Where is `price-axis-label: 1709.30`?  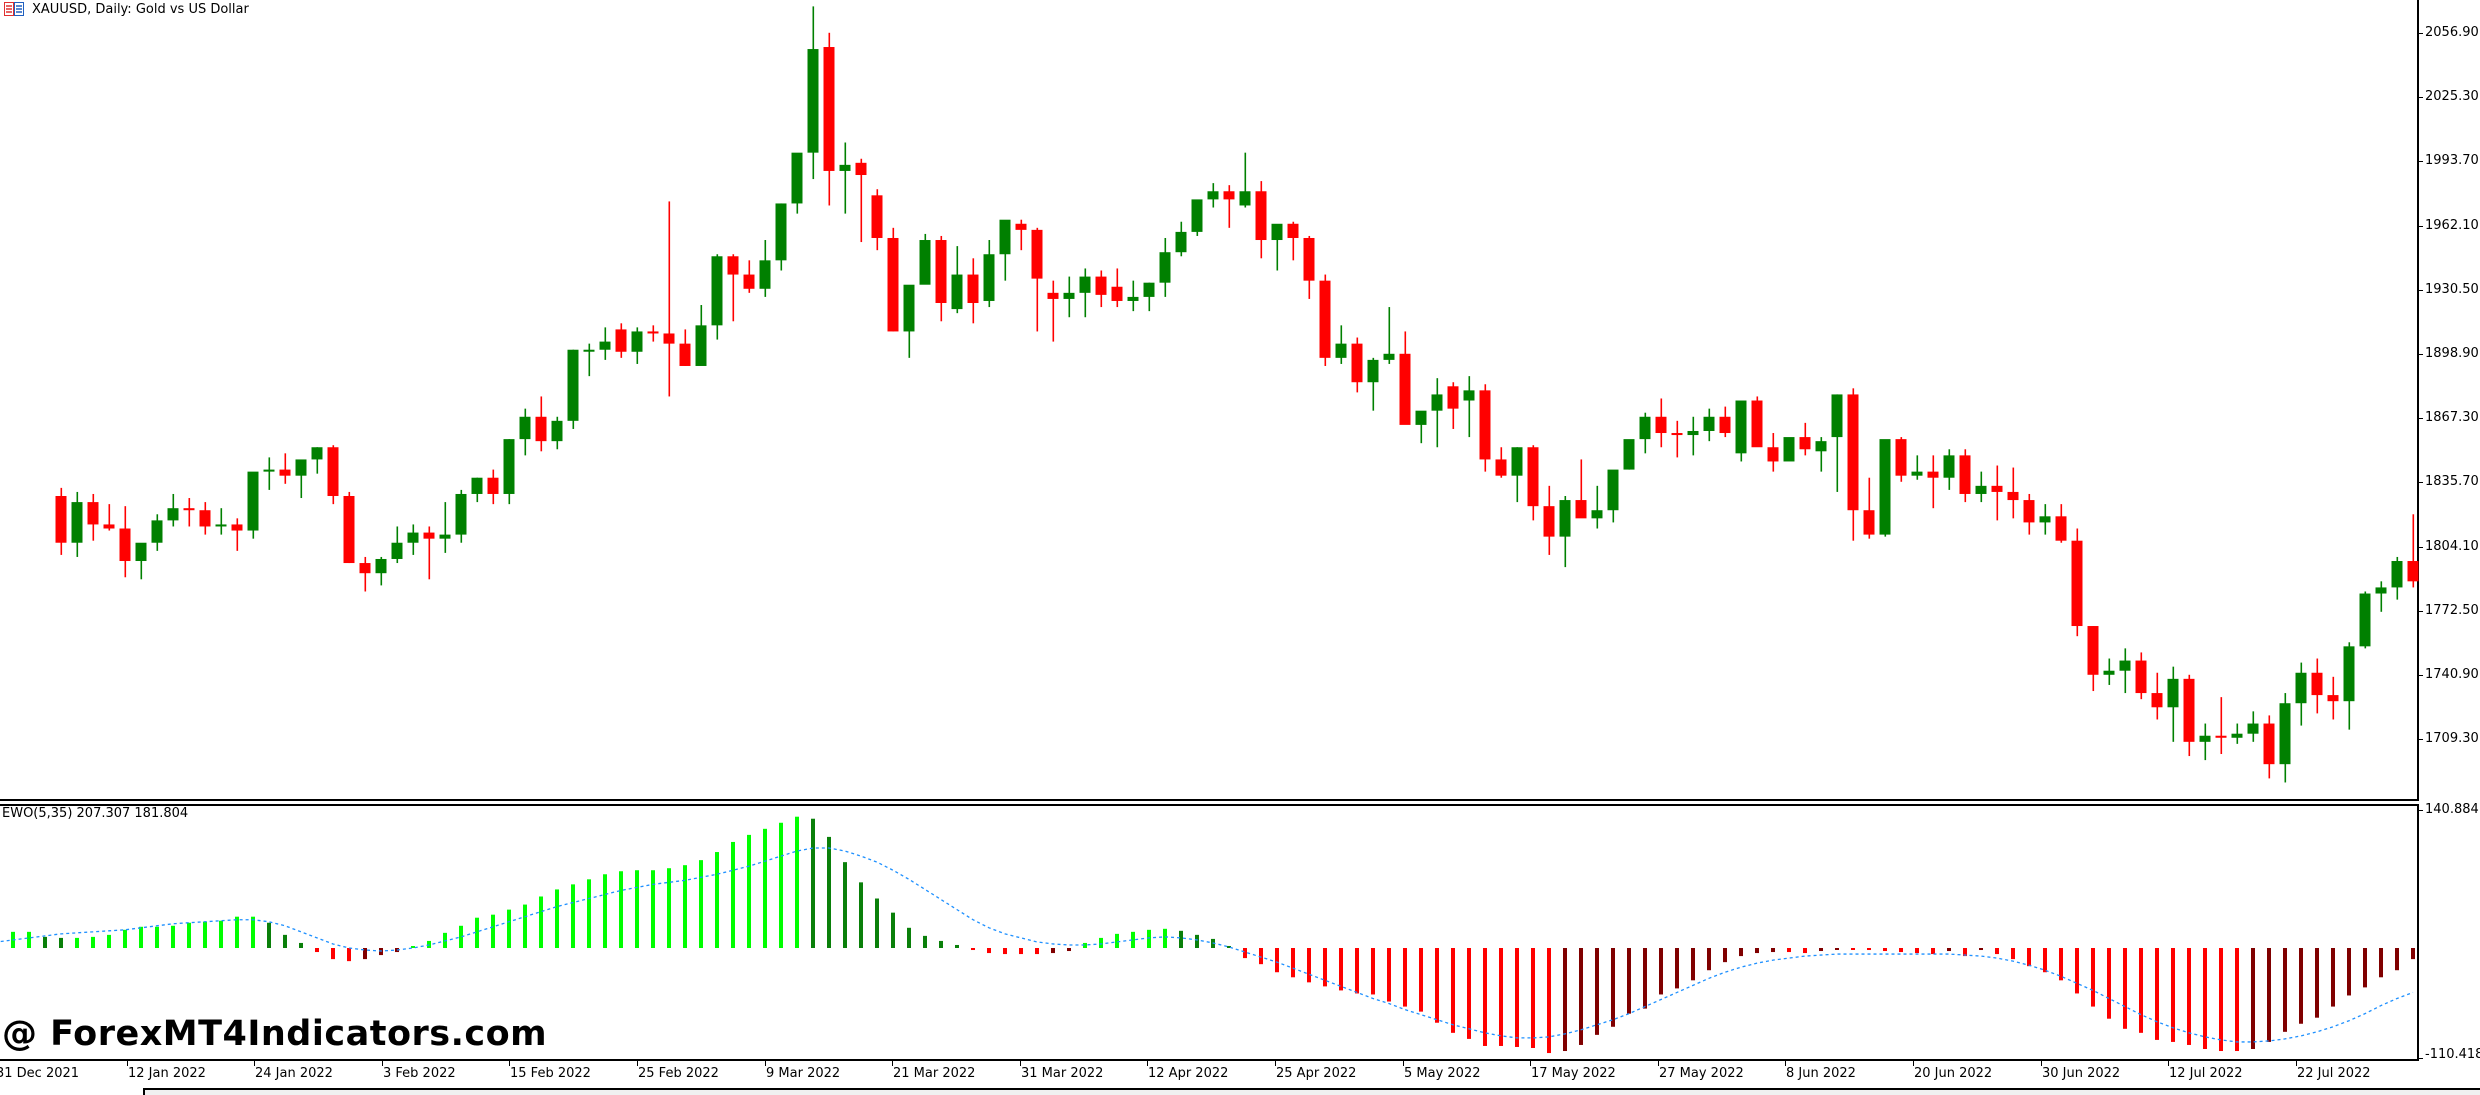
price-axis-label: 1709.30 is located at coordinates (2452, 738).